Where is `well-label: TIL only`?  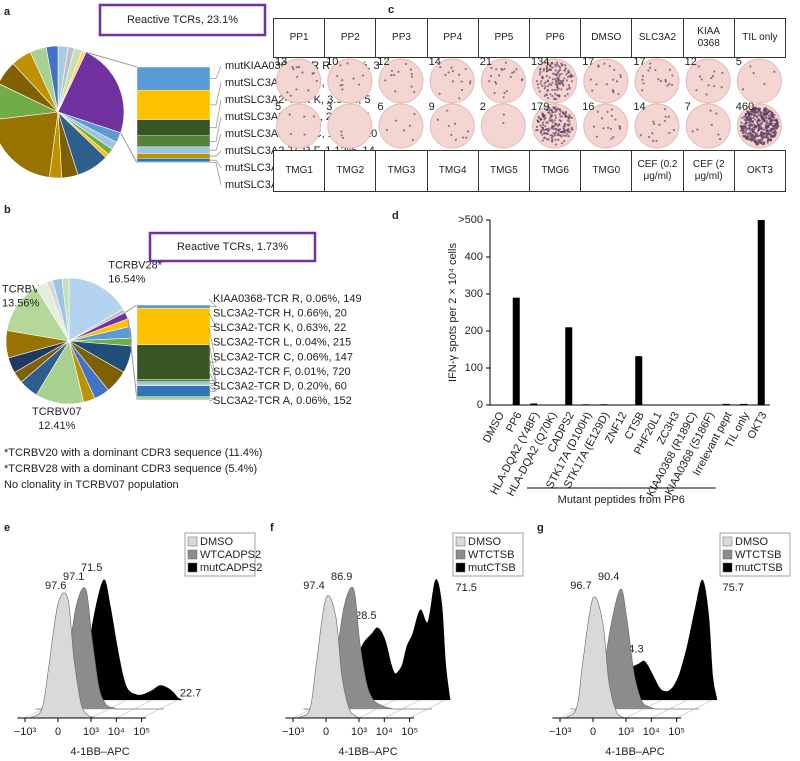 well-label: TIL only is located at coordinates (759, 38).